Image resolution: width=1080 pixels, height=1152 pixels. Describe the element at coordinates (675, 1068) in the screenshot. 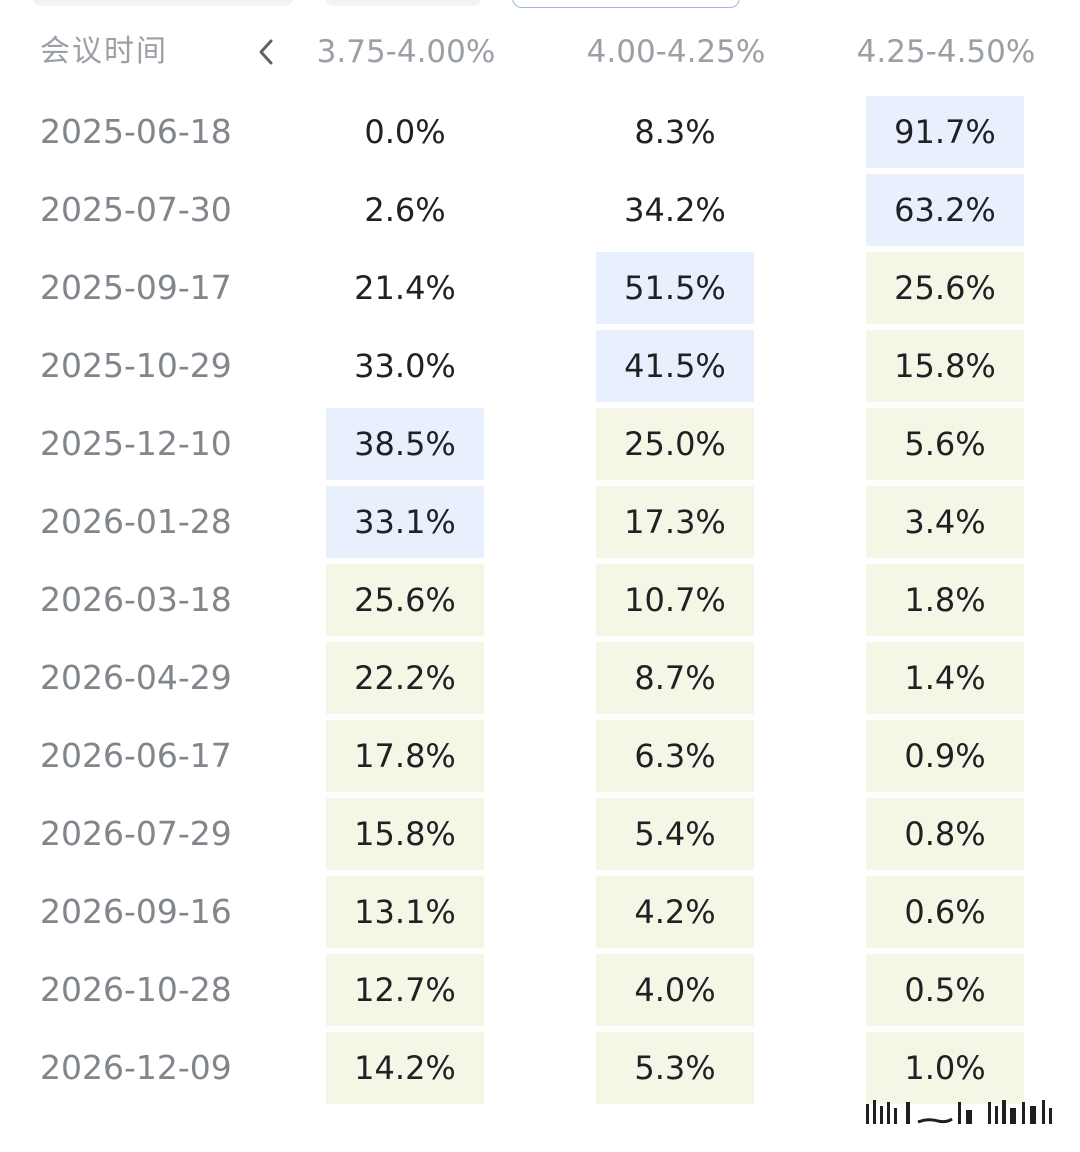

I see `probability-cell: 5.3%` at that location.